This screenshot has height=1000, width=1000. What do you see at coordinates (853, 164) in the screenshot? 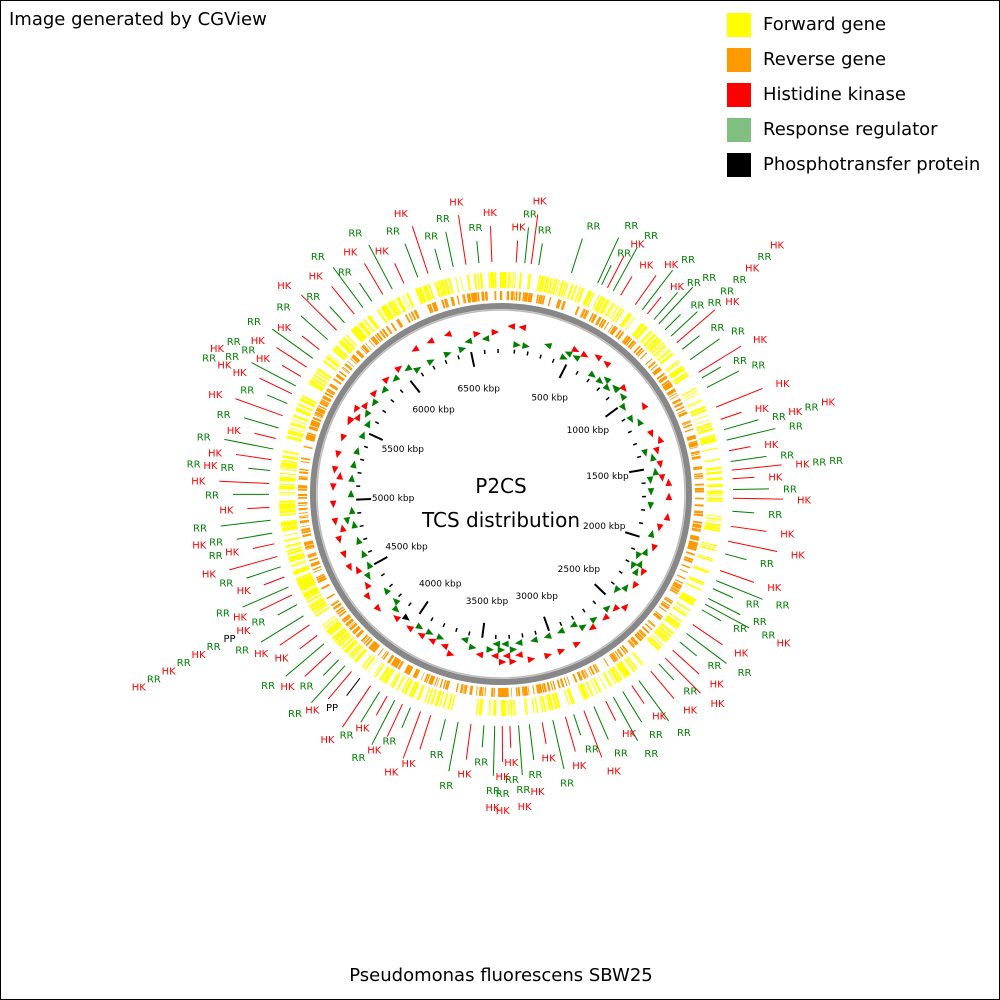
I see `legend-item-phosphotransfer-protein: Phosphotransfer protein` at bounding box center [853, 164].